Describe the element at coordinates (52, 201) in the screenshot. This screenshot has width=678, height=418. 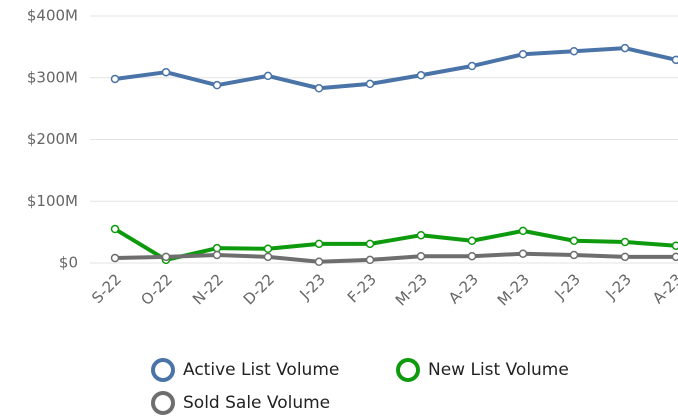
I see `y-tick-label: $100M` at that location.